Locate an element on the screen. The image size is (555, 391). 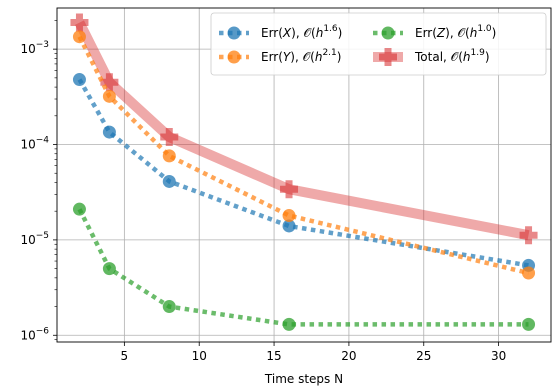
x-axis-label-text: Time steps N is located at coordinates (303, 379).